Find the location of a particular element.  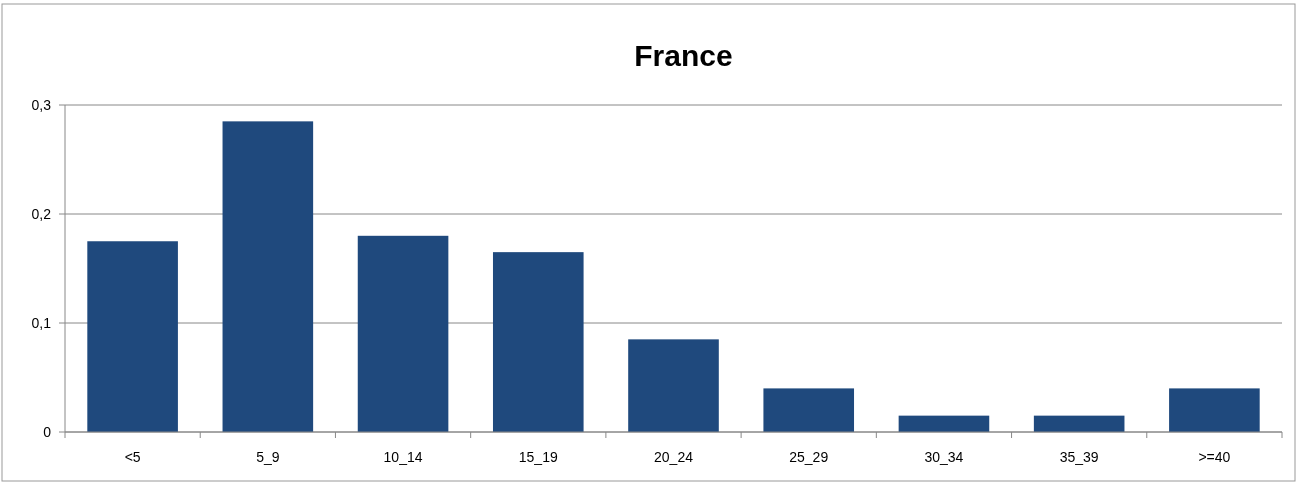

x-tick-label: 5_9 is located at coordinates (268, 457).